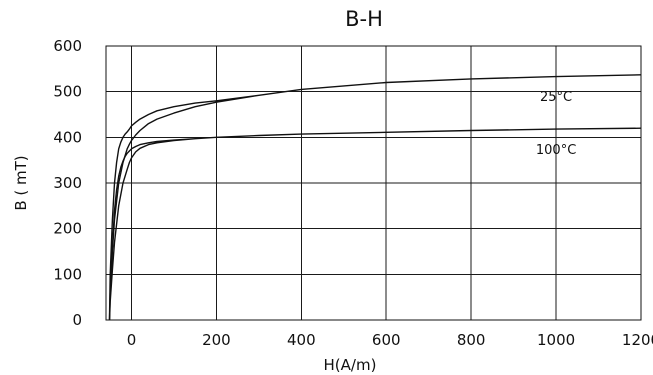  I want to click on x-tick-label: 800, so click(471, 340).